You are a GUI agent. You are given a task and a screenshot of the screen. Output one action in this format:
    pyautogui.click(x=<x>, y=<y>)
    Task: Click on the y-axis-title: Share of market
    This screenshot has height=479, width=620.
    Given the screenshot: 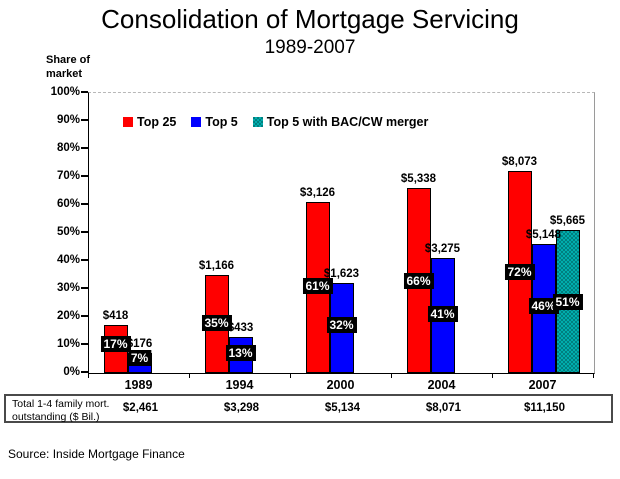 What is the action you would take?
    pyautogui.click(x=68, y=68)
    